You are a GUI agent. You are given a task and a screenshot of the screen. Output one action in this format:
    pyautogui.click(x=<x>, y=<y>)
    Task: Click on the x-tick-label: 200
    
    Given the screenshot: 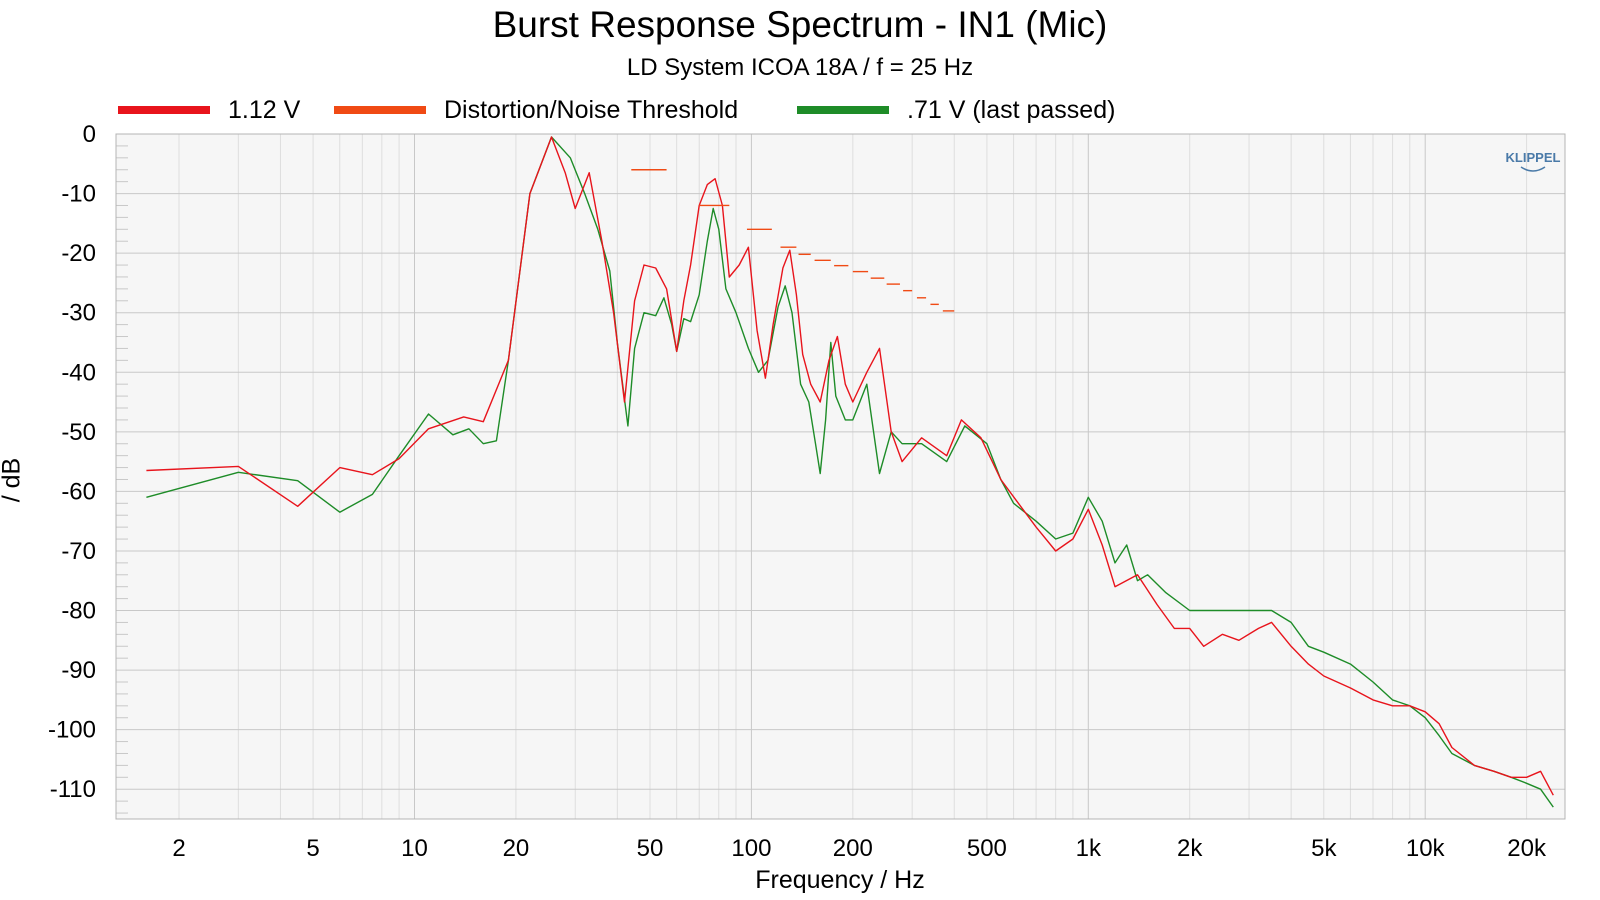 What is the action you would take?
    pyautogui.click(x=853, y=848)
    